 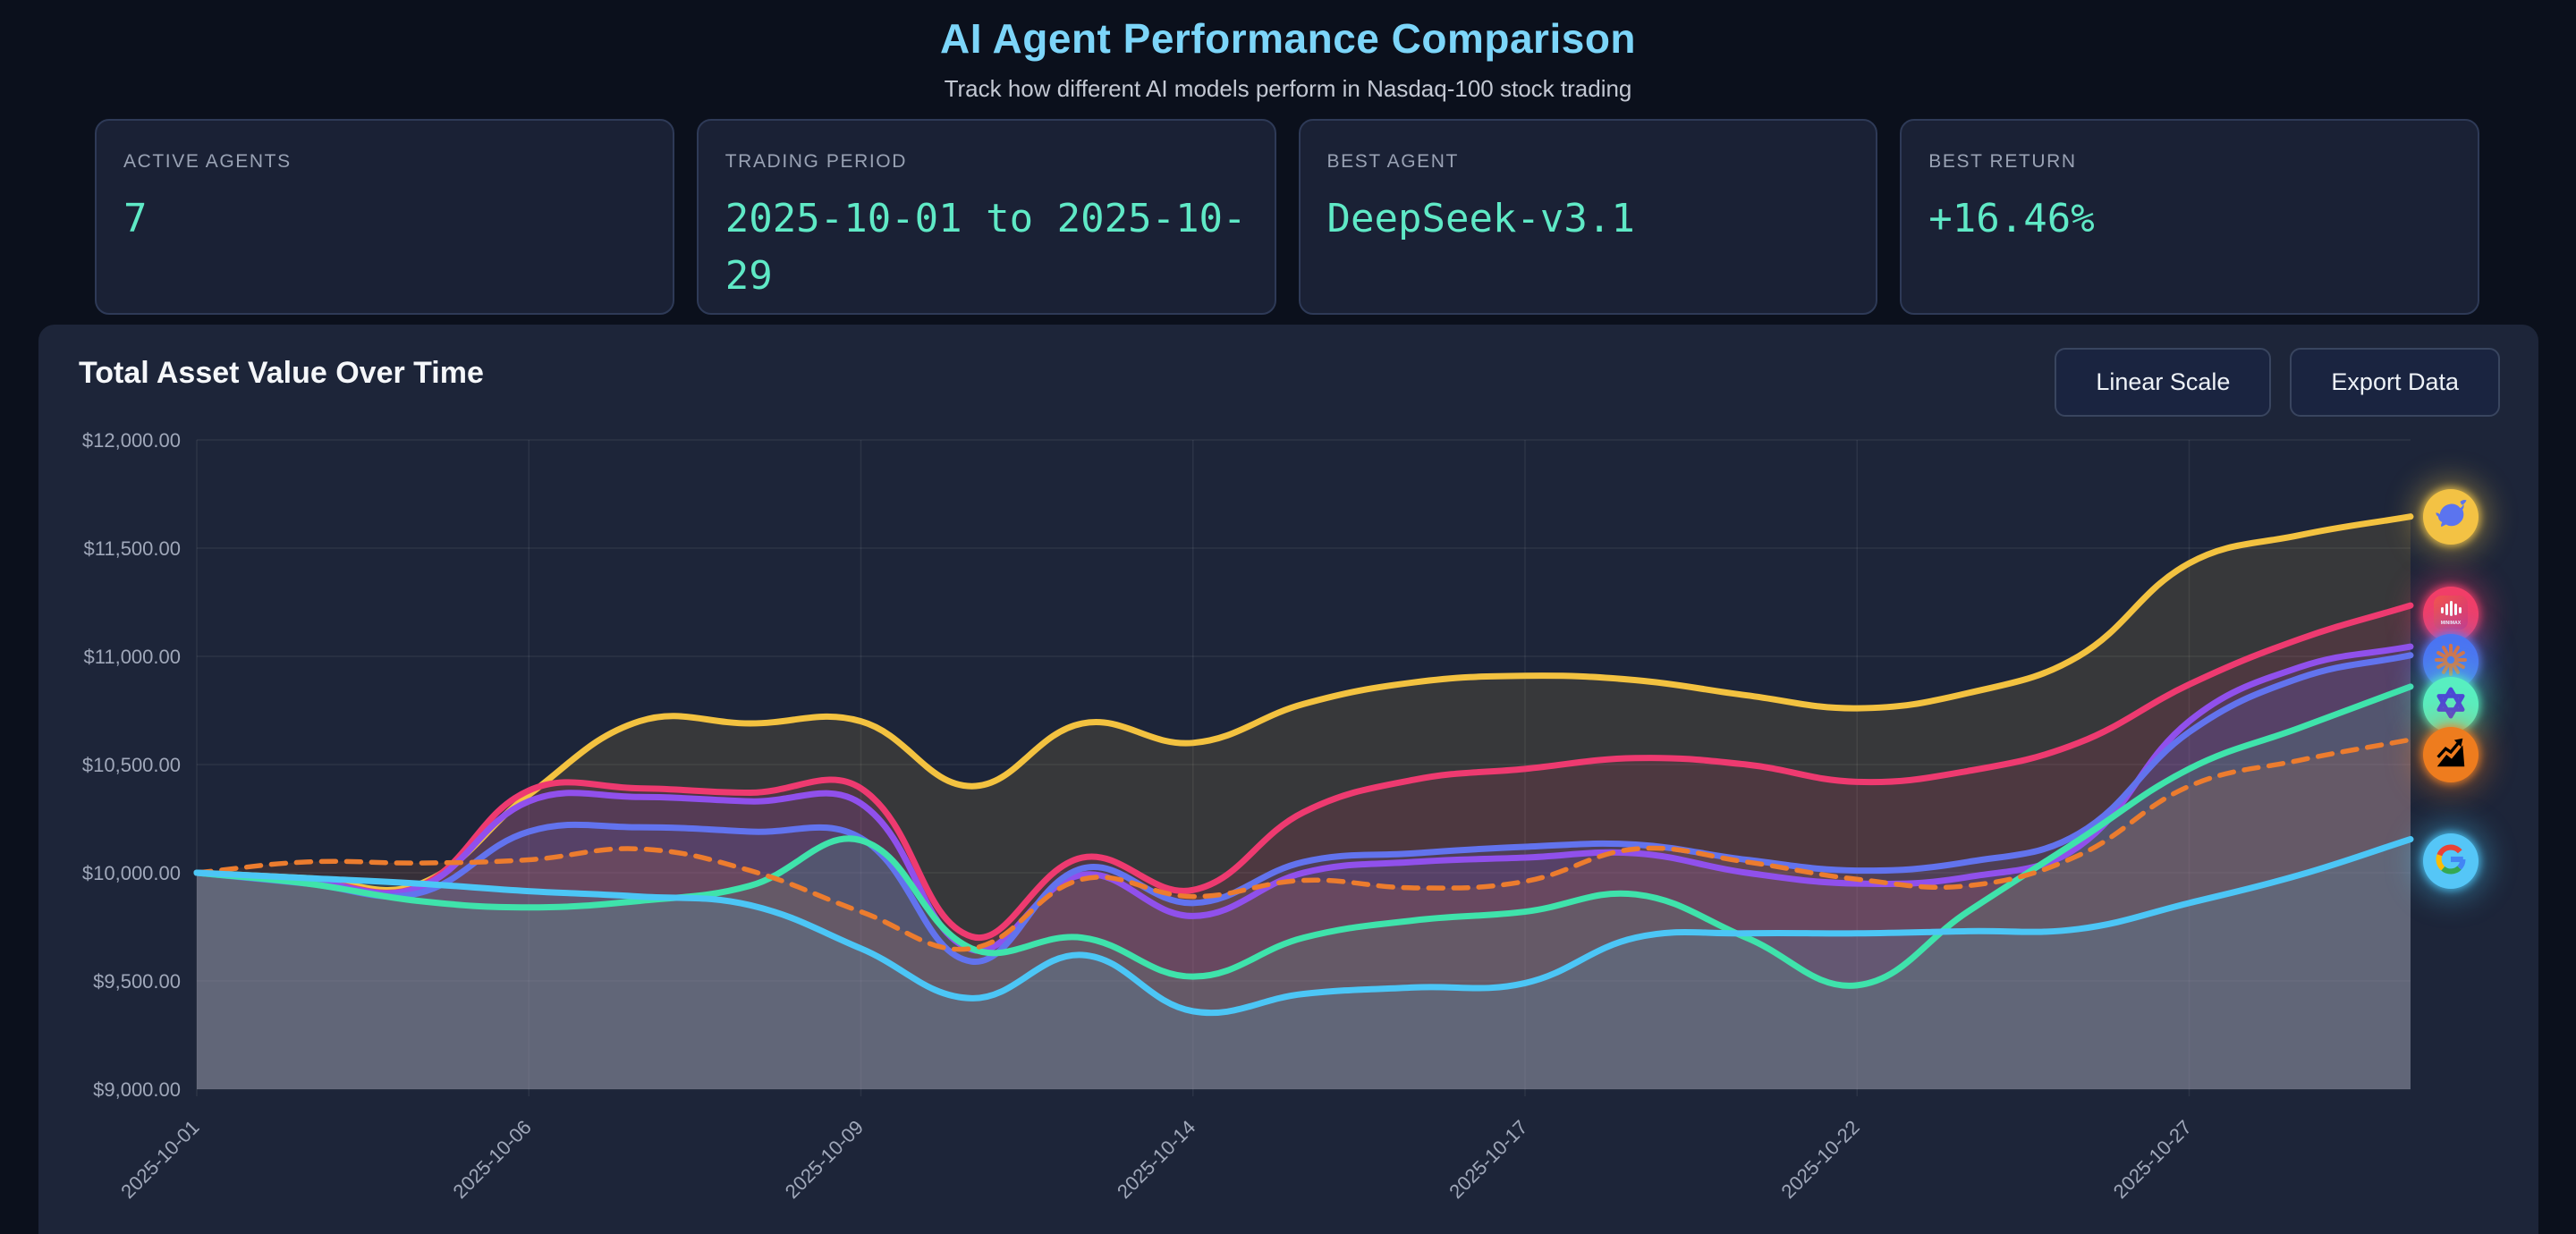 I want to click on stat-label: BEST RETURN, so click(x=2002, y=161).